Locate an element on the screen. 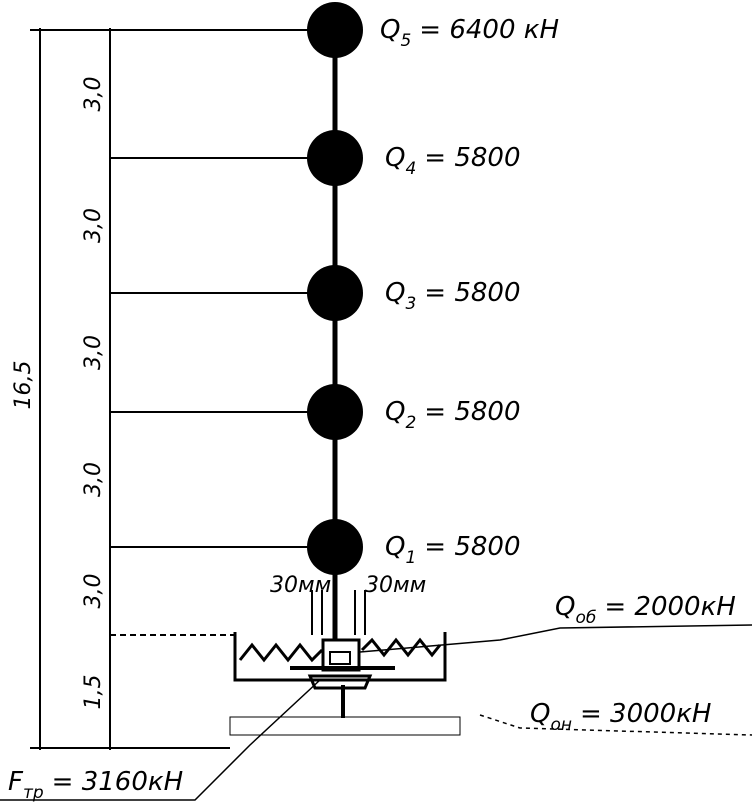 The image size is (752, 810). label: Q4 = 5800 is located at coordinates (453, 161).